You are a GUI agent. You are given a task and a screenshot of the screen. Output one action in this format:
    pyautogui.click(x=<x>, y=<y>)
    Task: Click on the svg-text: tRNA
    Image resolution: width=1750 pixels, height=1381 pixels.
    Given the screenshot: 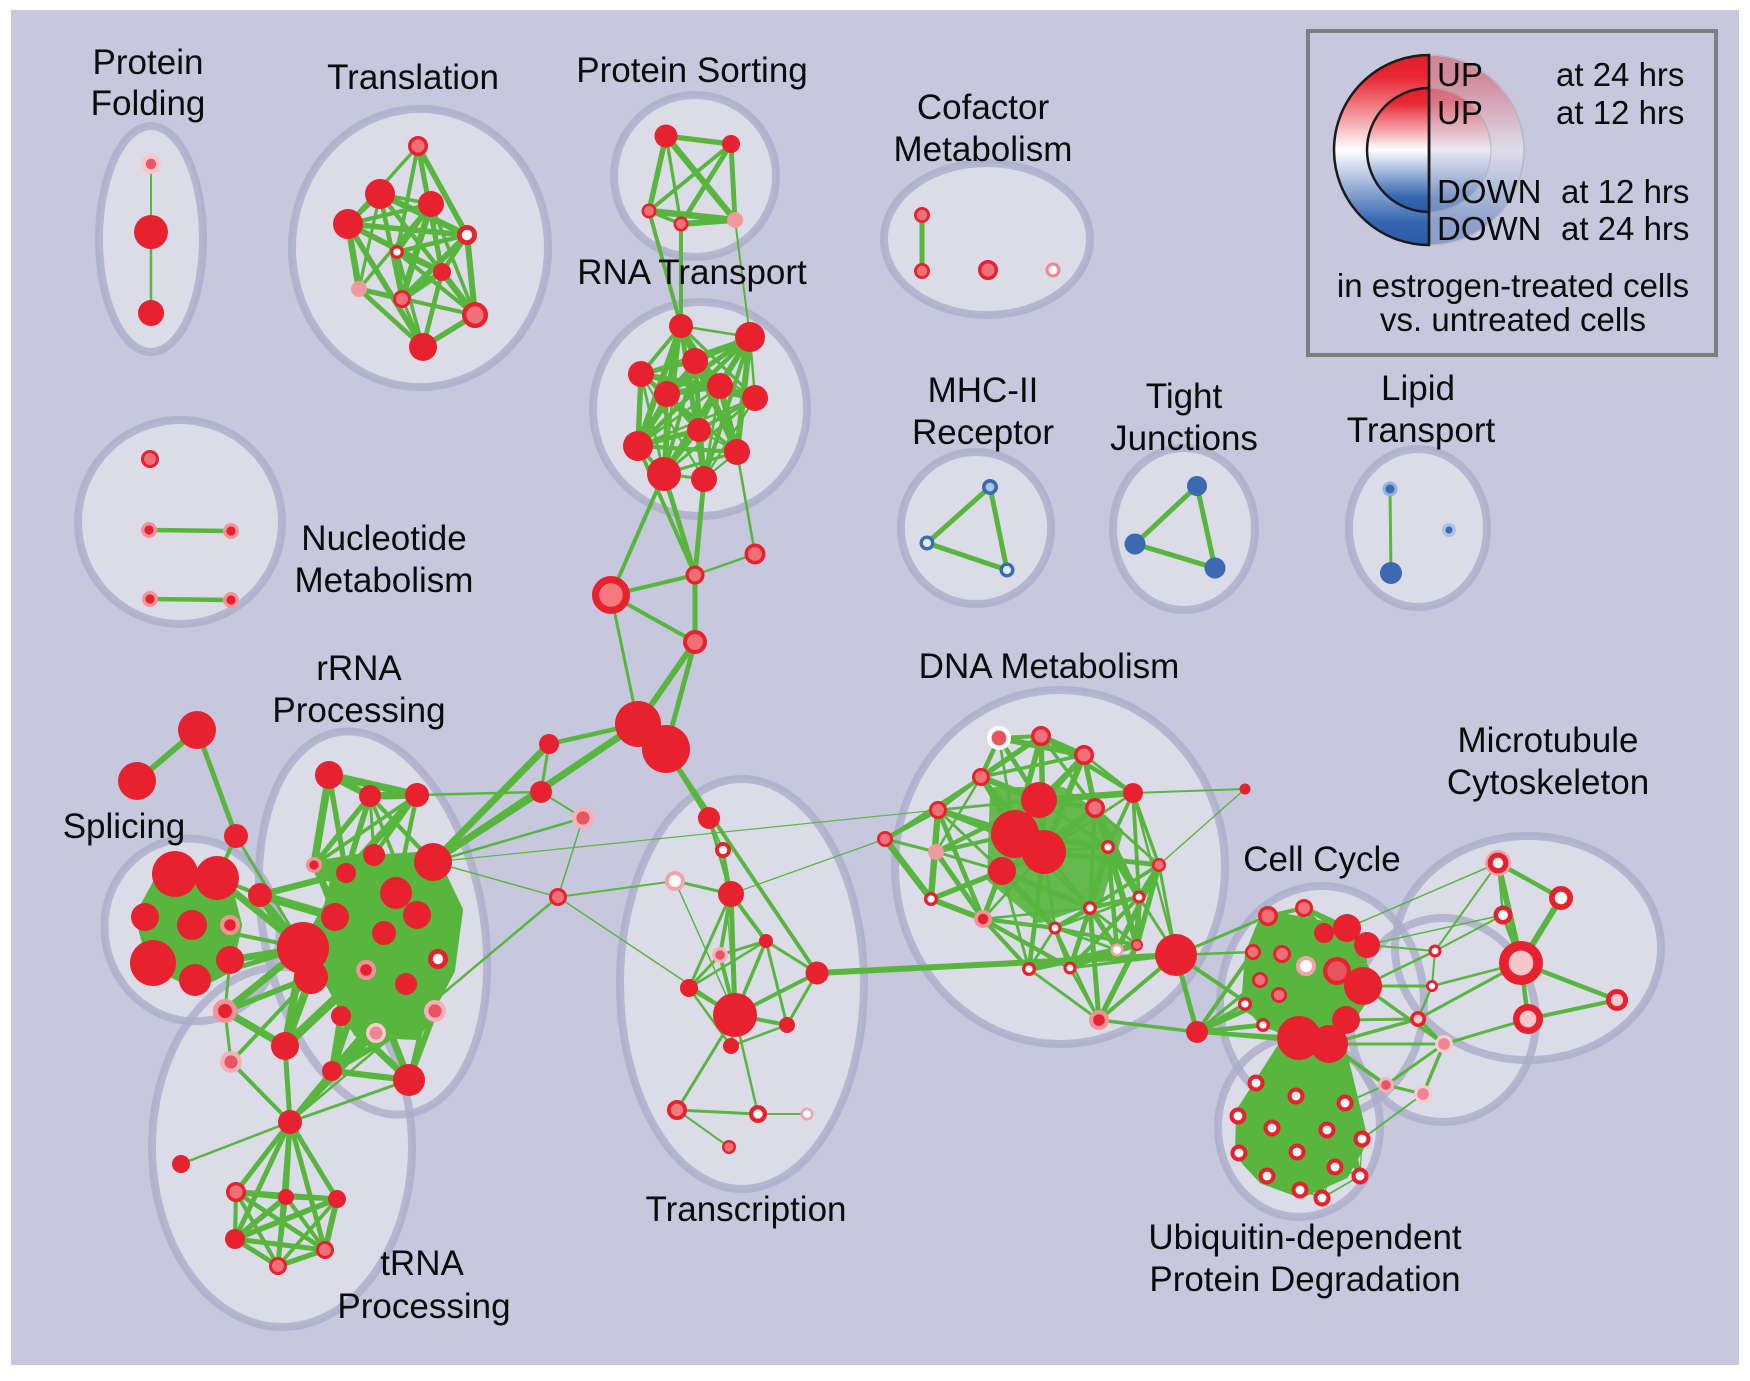 What is the action you would take?
    pyautogui.click(x=422, y=1263)
    